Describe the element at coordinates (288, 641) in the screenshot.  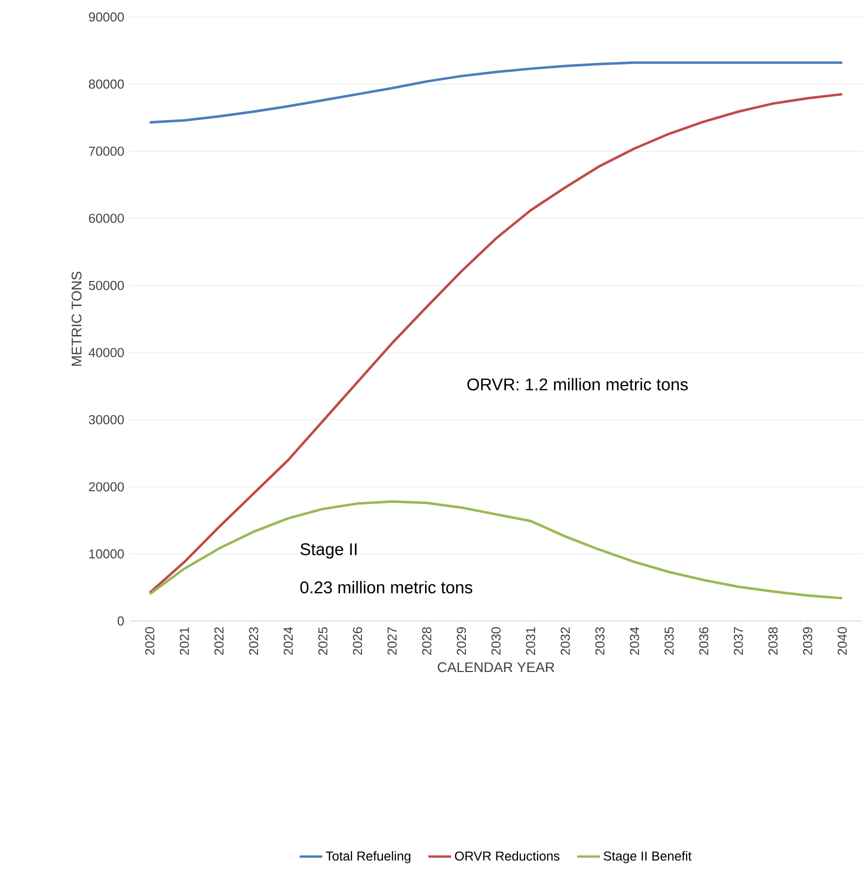
I see `x-tick-label: 2024` at that location.